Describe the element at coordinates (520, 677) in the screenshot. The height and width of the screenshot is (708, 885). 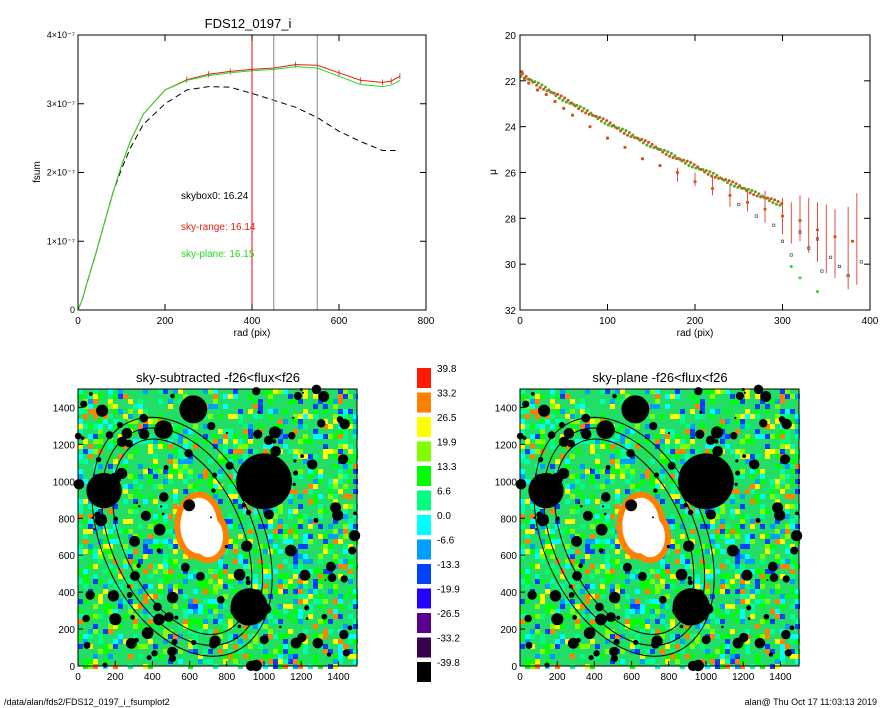
I see `x-tick-label: 0` at that location.